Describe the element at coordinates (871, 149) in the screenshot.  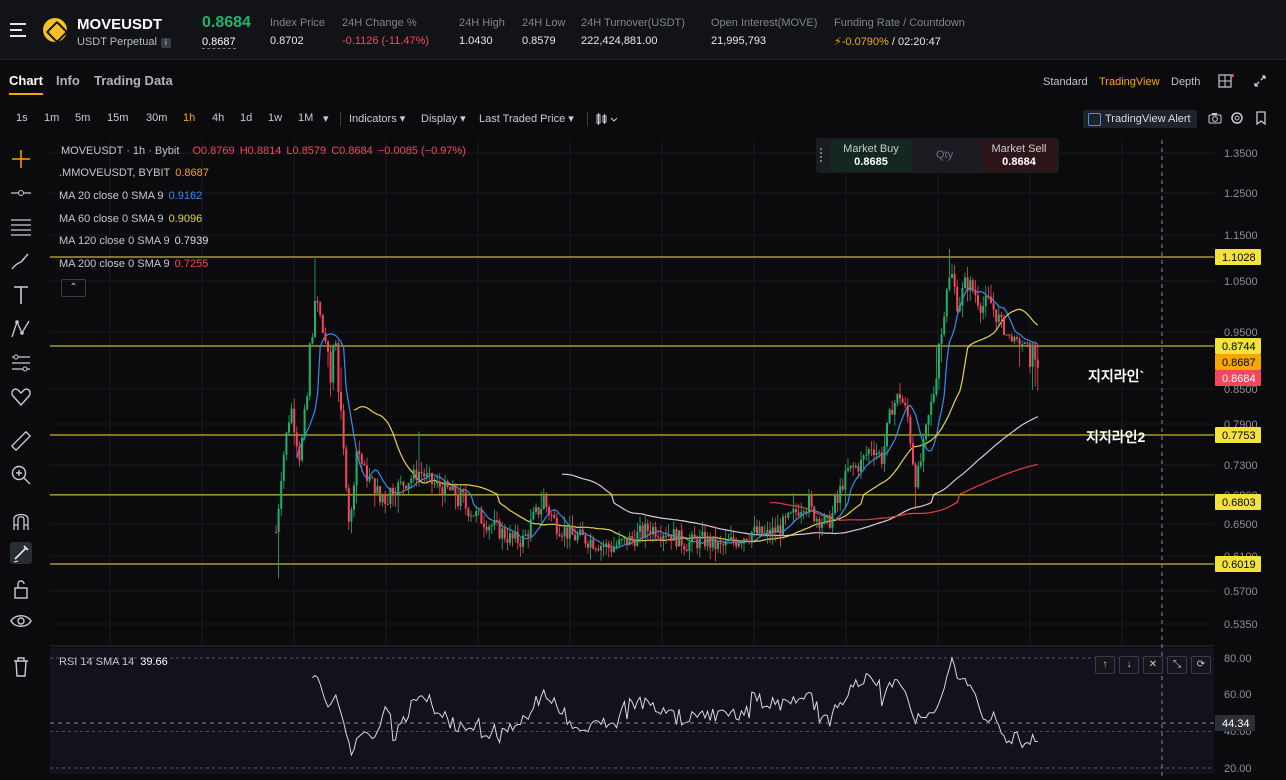
I see `market-buy-label: Market Buy` at that location.